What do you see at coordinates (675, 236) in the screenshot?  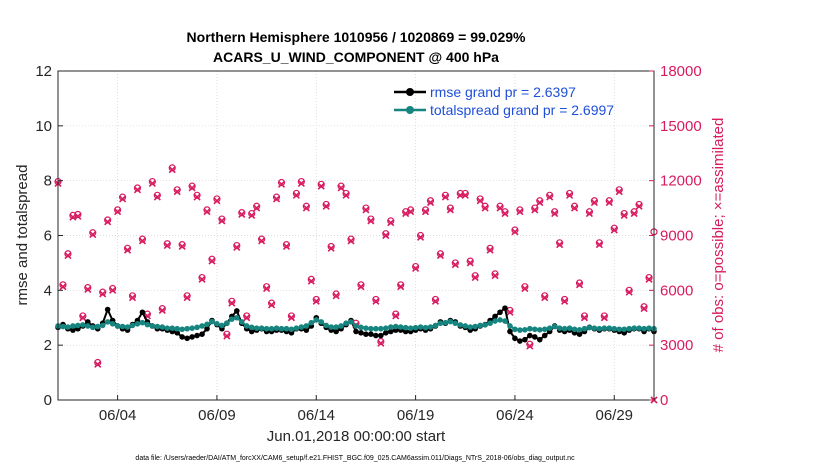 I see `y2-tick-labels: 0 3000 6000 9000 12000 15000 18000` at bounding box center [675, 236].